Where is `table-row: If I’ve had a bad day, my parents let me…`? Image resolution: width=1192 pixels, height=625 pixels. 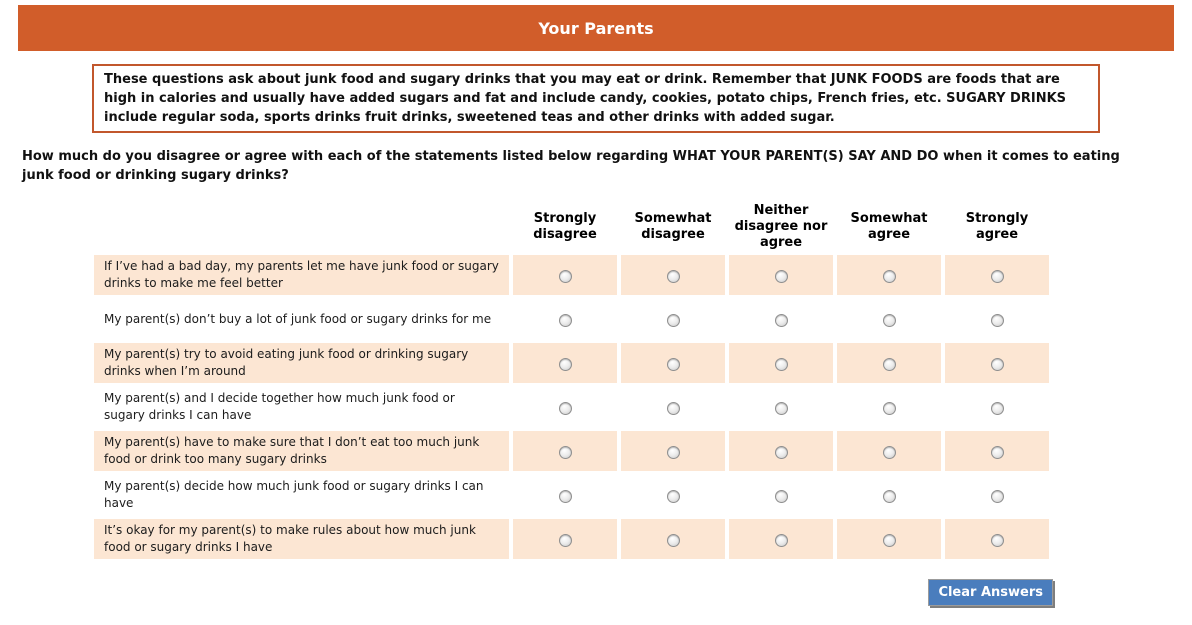 table-row: If I’ve had a bad day, my parents let me… is located at coordinates (571, 275).